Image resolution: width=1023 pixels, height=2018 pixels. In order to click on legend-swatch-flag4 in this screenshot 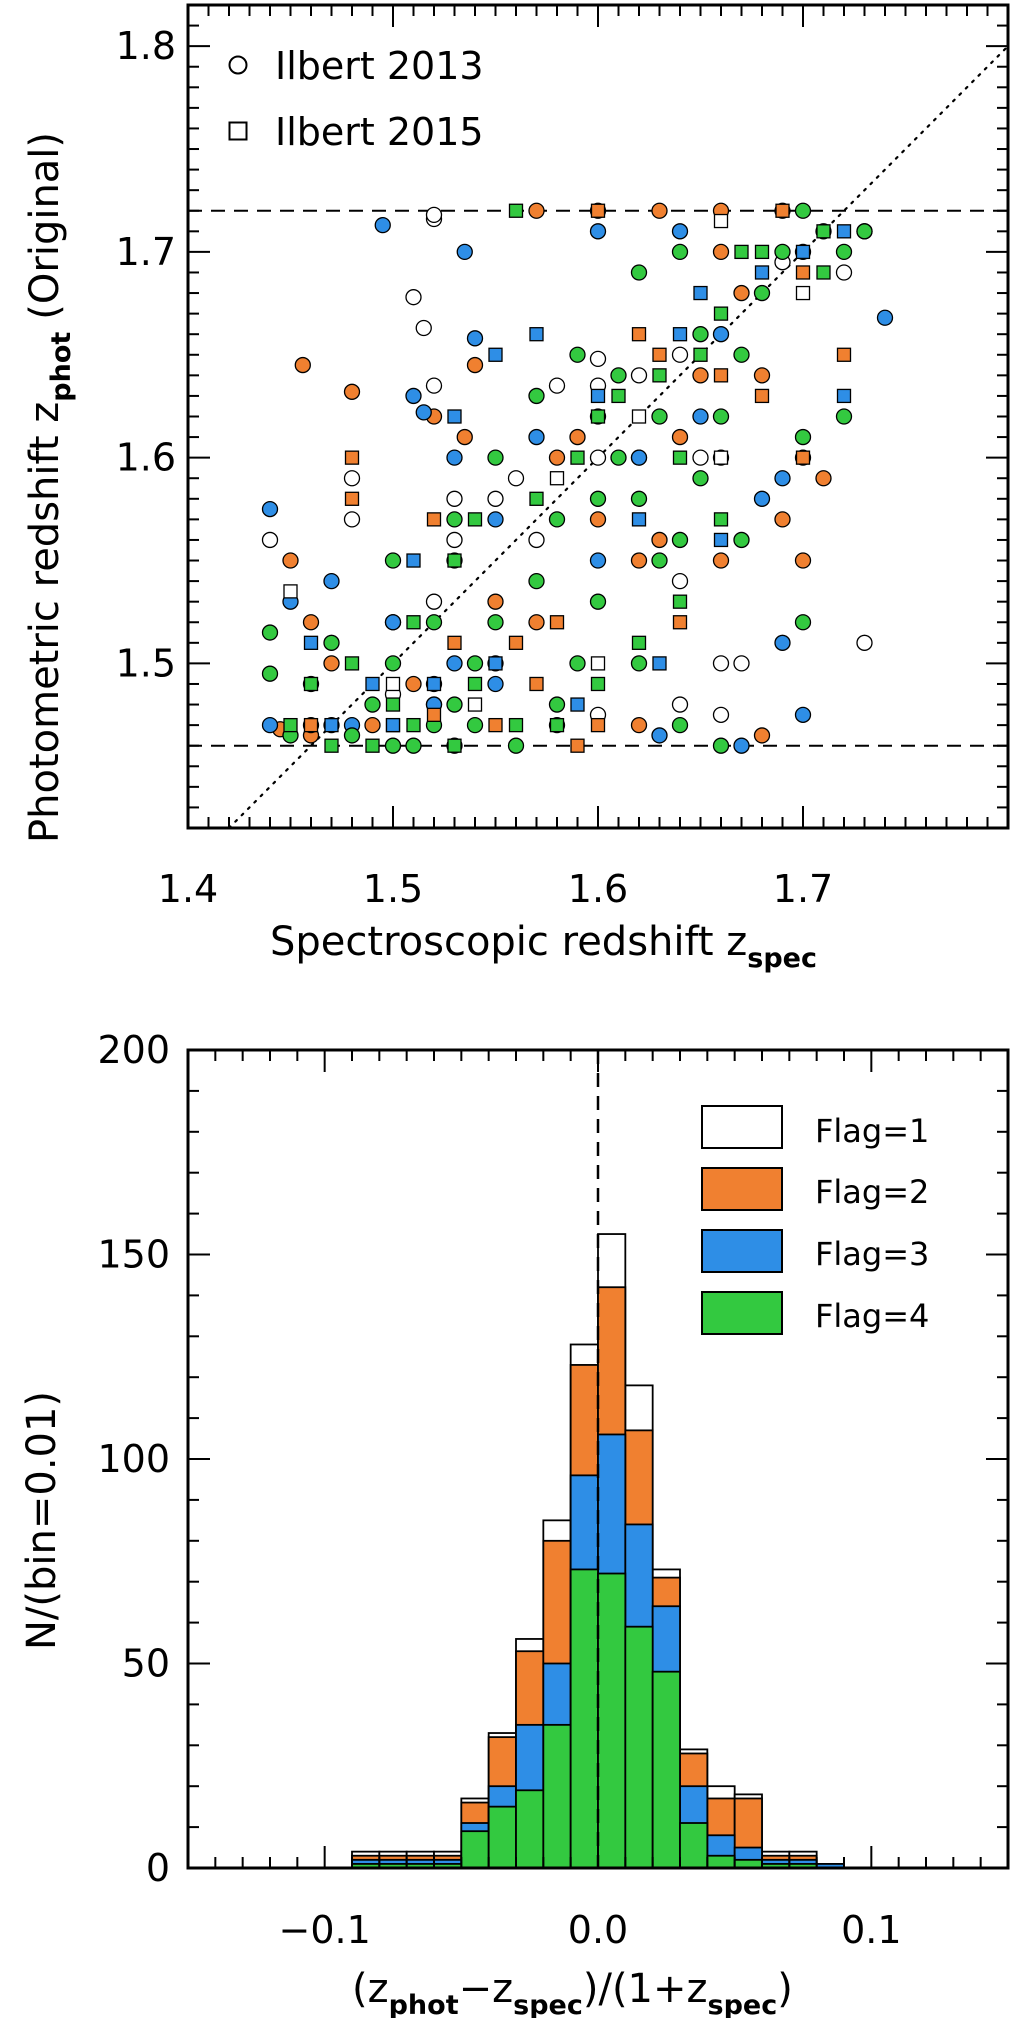, I will do `click(742, 1313)`.